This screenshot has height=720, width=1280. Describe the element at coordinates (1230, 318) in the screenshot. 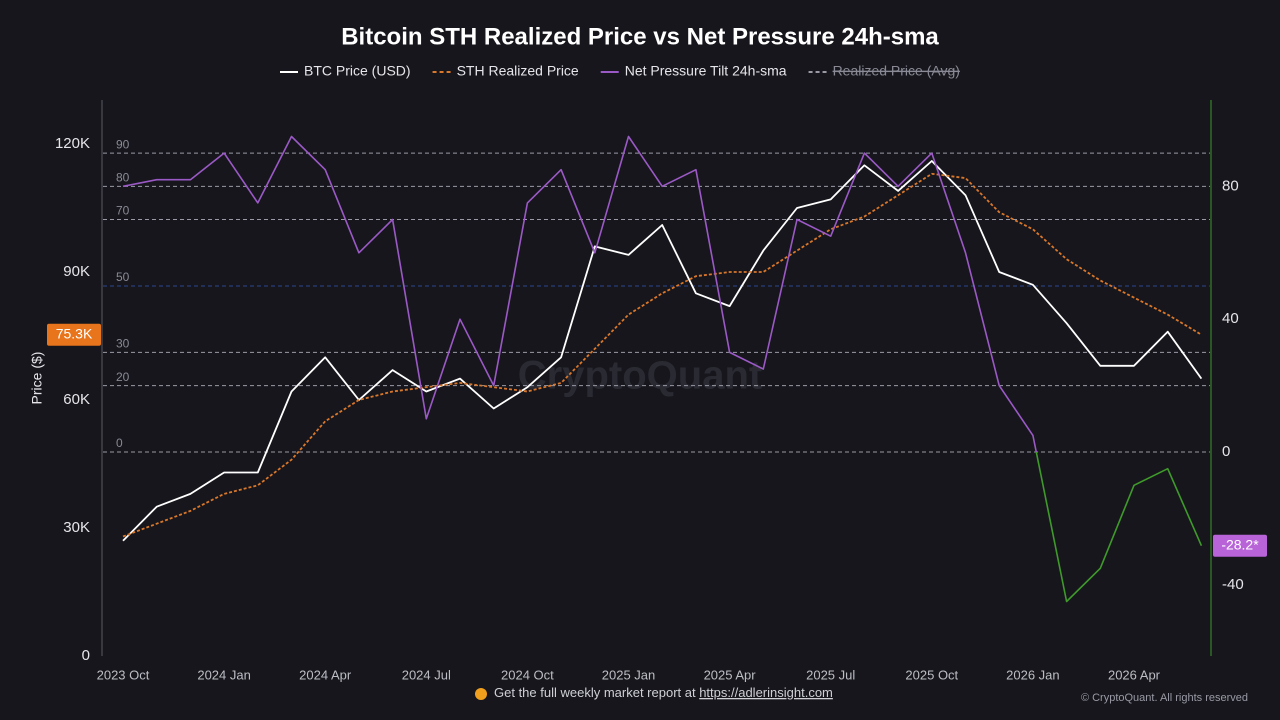

I see `y2-tick-label: 40` at that location.